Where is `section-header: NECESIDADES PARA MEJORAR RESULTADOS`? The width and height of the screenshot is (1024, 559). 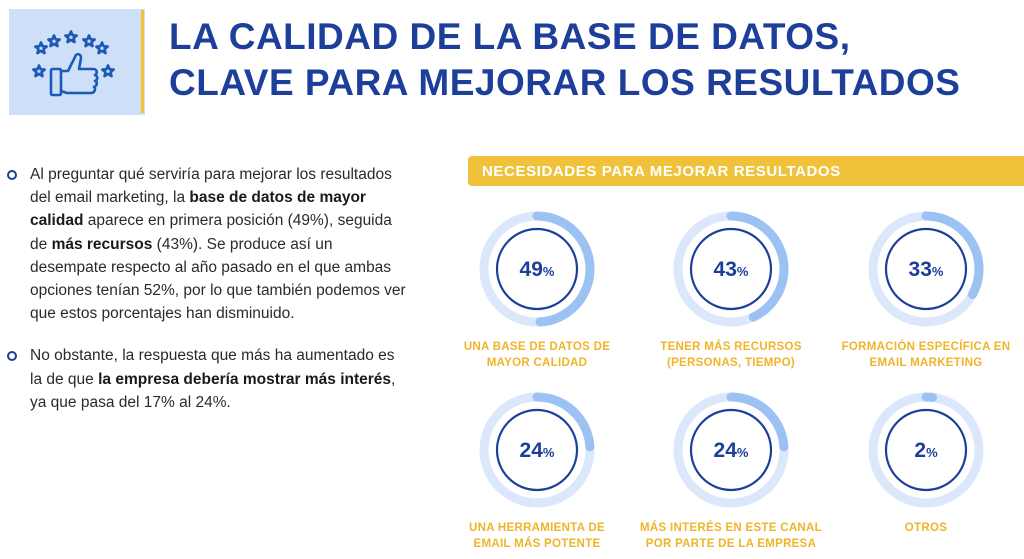
section-header: NECESIDADES PARA MEJORAR RESULTADOS is located at coordinates (746, 171).